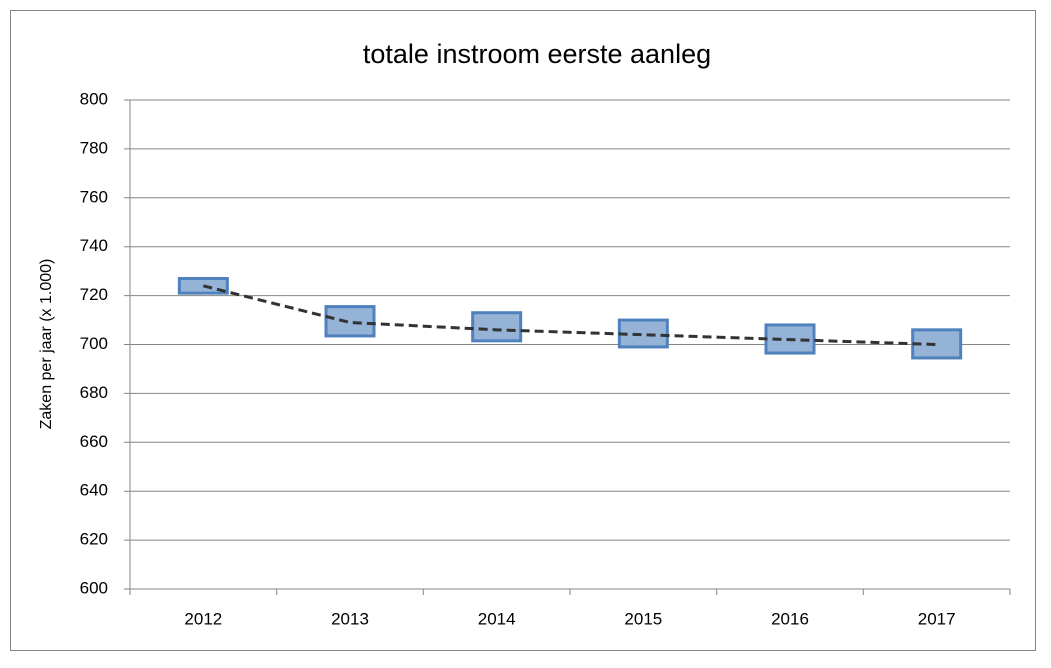  Describe the element at coordinates (94, 392) in the screenshot. I see `y-tick-label: 680` at that location.